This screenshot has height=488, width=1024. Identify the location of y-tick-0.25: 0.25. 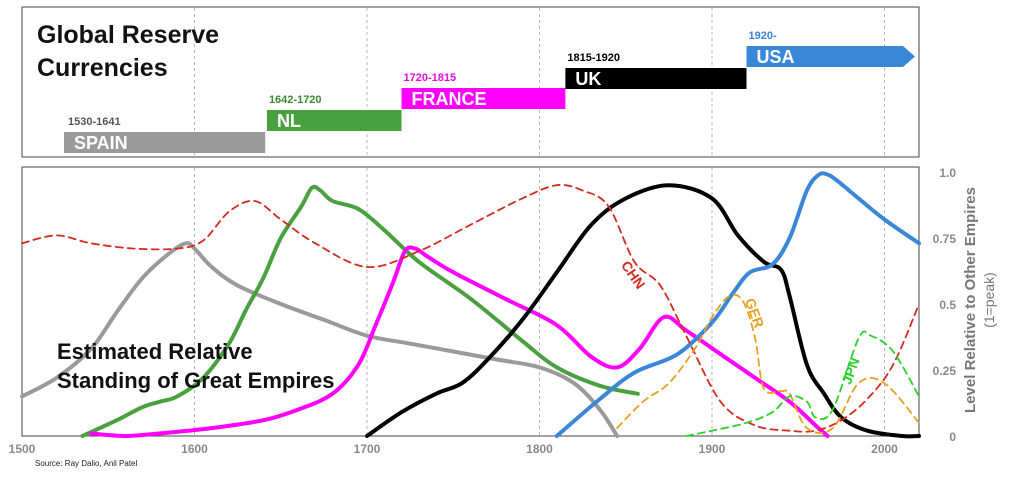
(945, 371).